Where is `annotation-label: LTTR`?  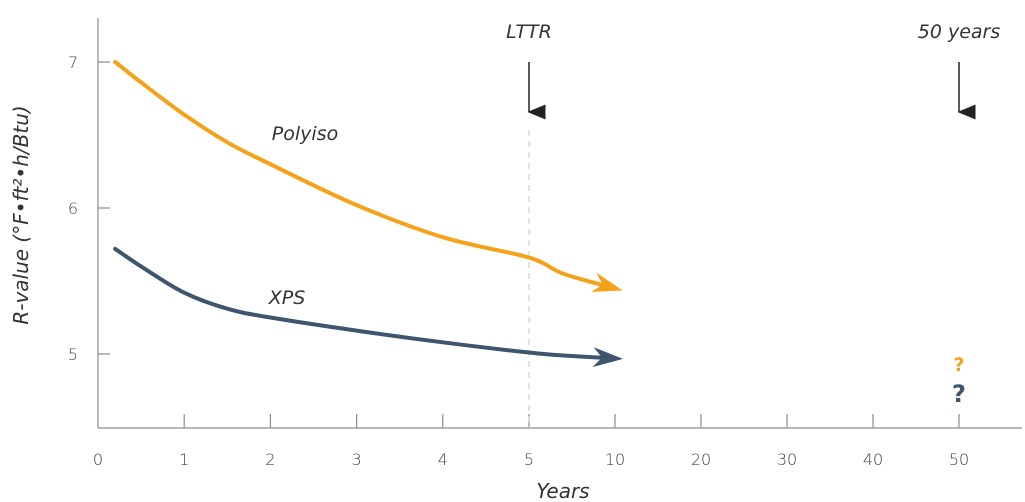 annotation-label: LTTR is located at coordinates (529, 32).